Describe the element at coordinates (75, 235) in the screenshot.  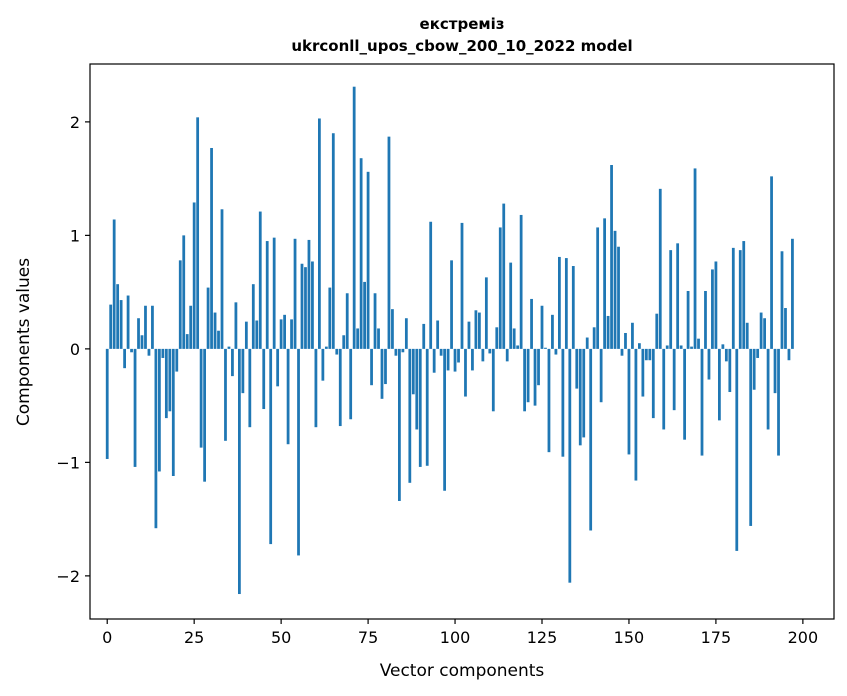
I see `y-tick-label: 1` at that location.